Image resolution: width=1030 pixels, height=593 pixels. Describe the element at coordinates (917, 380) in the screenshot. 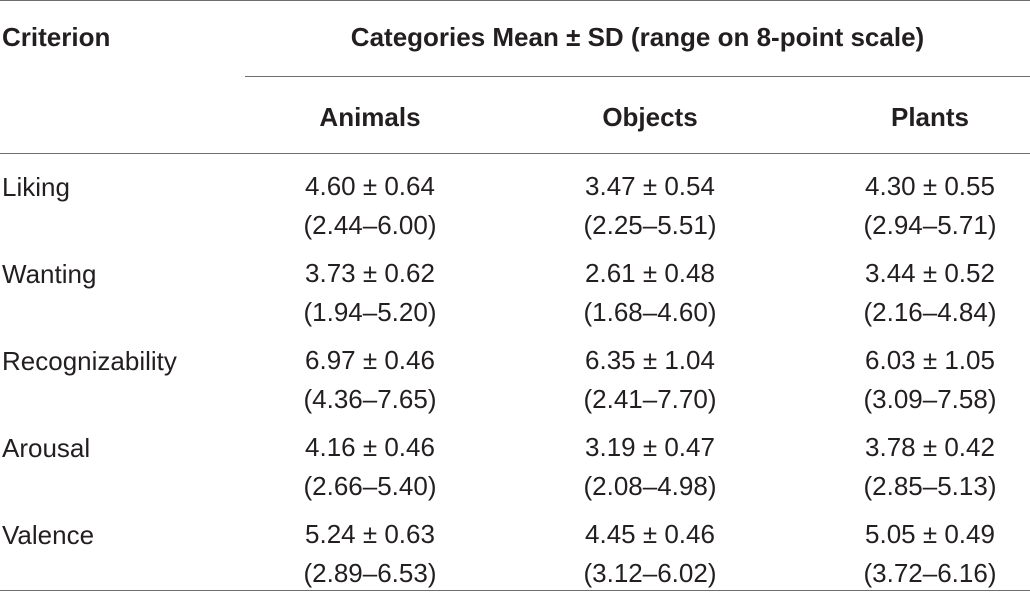

I see `table-cell: 6.03 ± 1.05 (3.09–7.58)` at that location.